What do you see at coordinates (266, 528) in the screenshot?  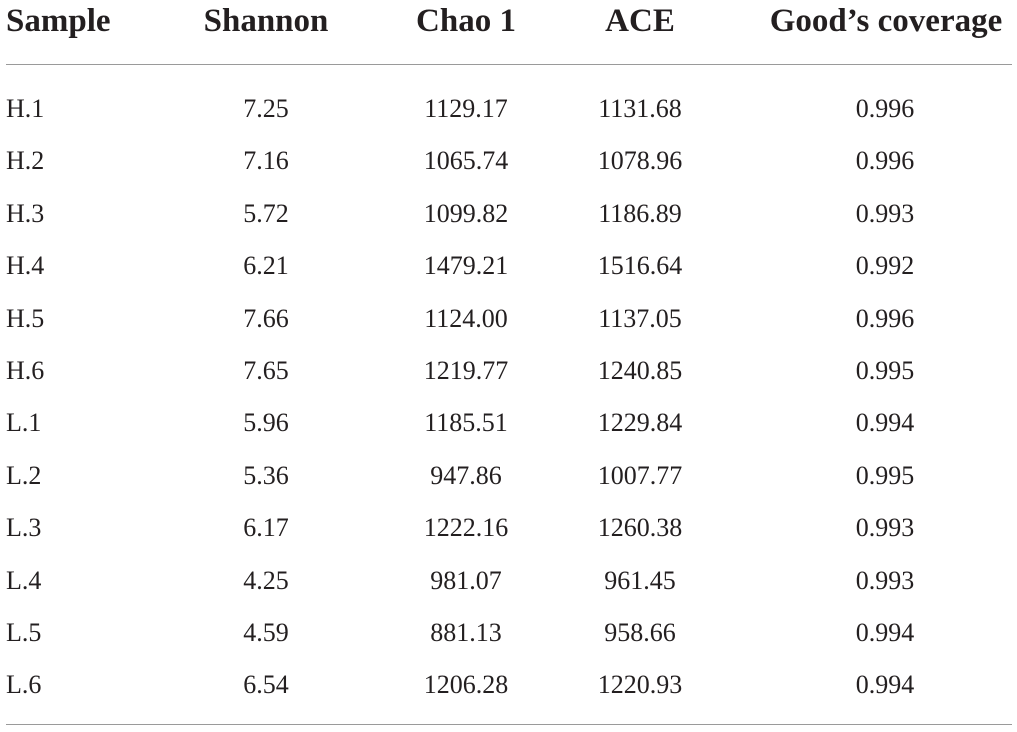 I see `cell-shannon: 6.17` at bounding box center [266, 528].